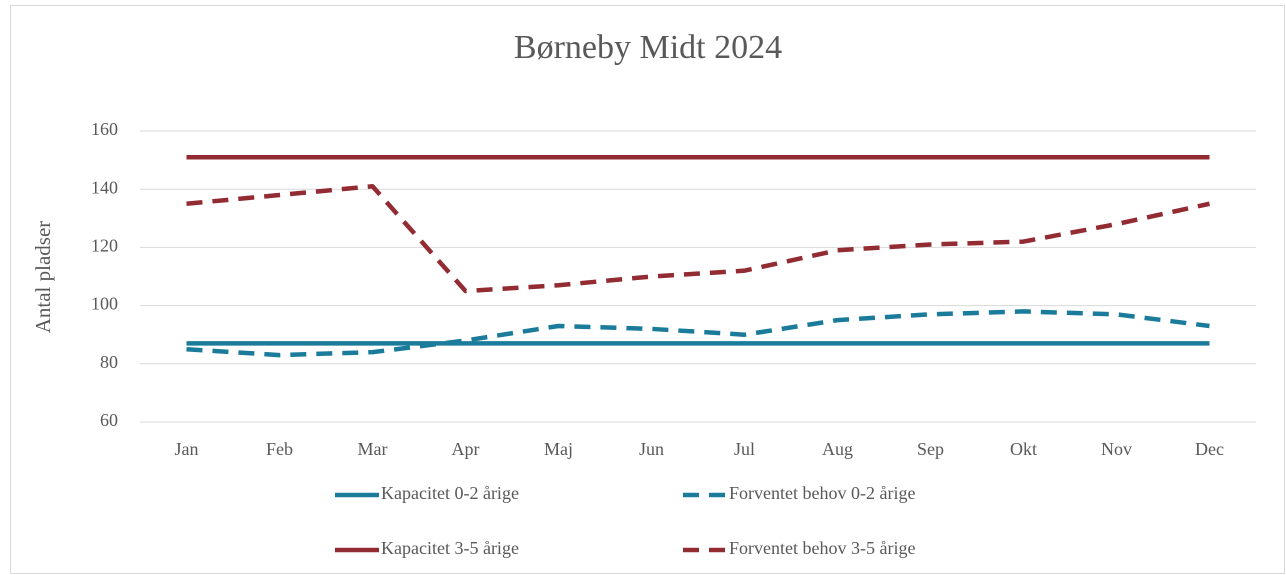  Describe the element at coordinates (104, 304) in the screenshot. I see `y-tick-label: 100` at that location.